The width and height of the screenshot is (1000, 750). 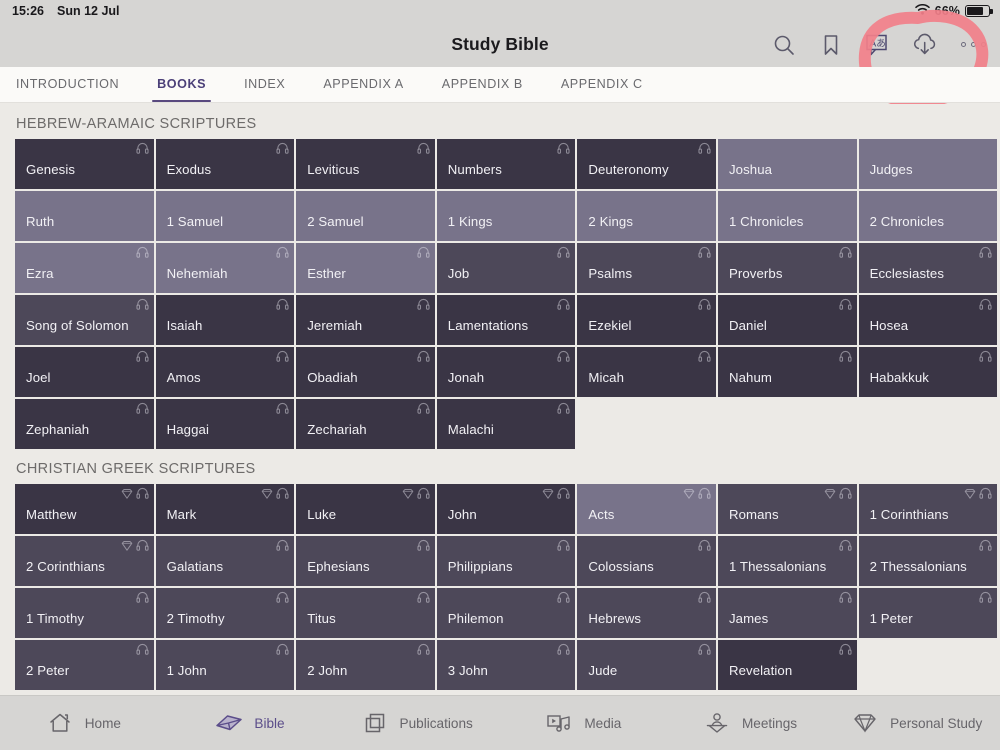 I want to click on book-tile: Luke, so click(x=365, y=509).